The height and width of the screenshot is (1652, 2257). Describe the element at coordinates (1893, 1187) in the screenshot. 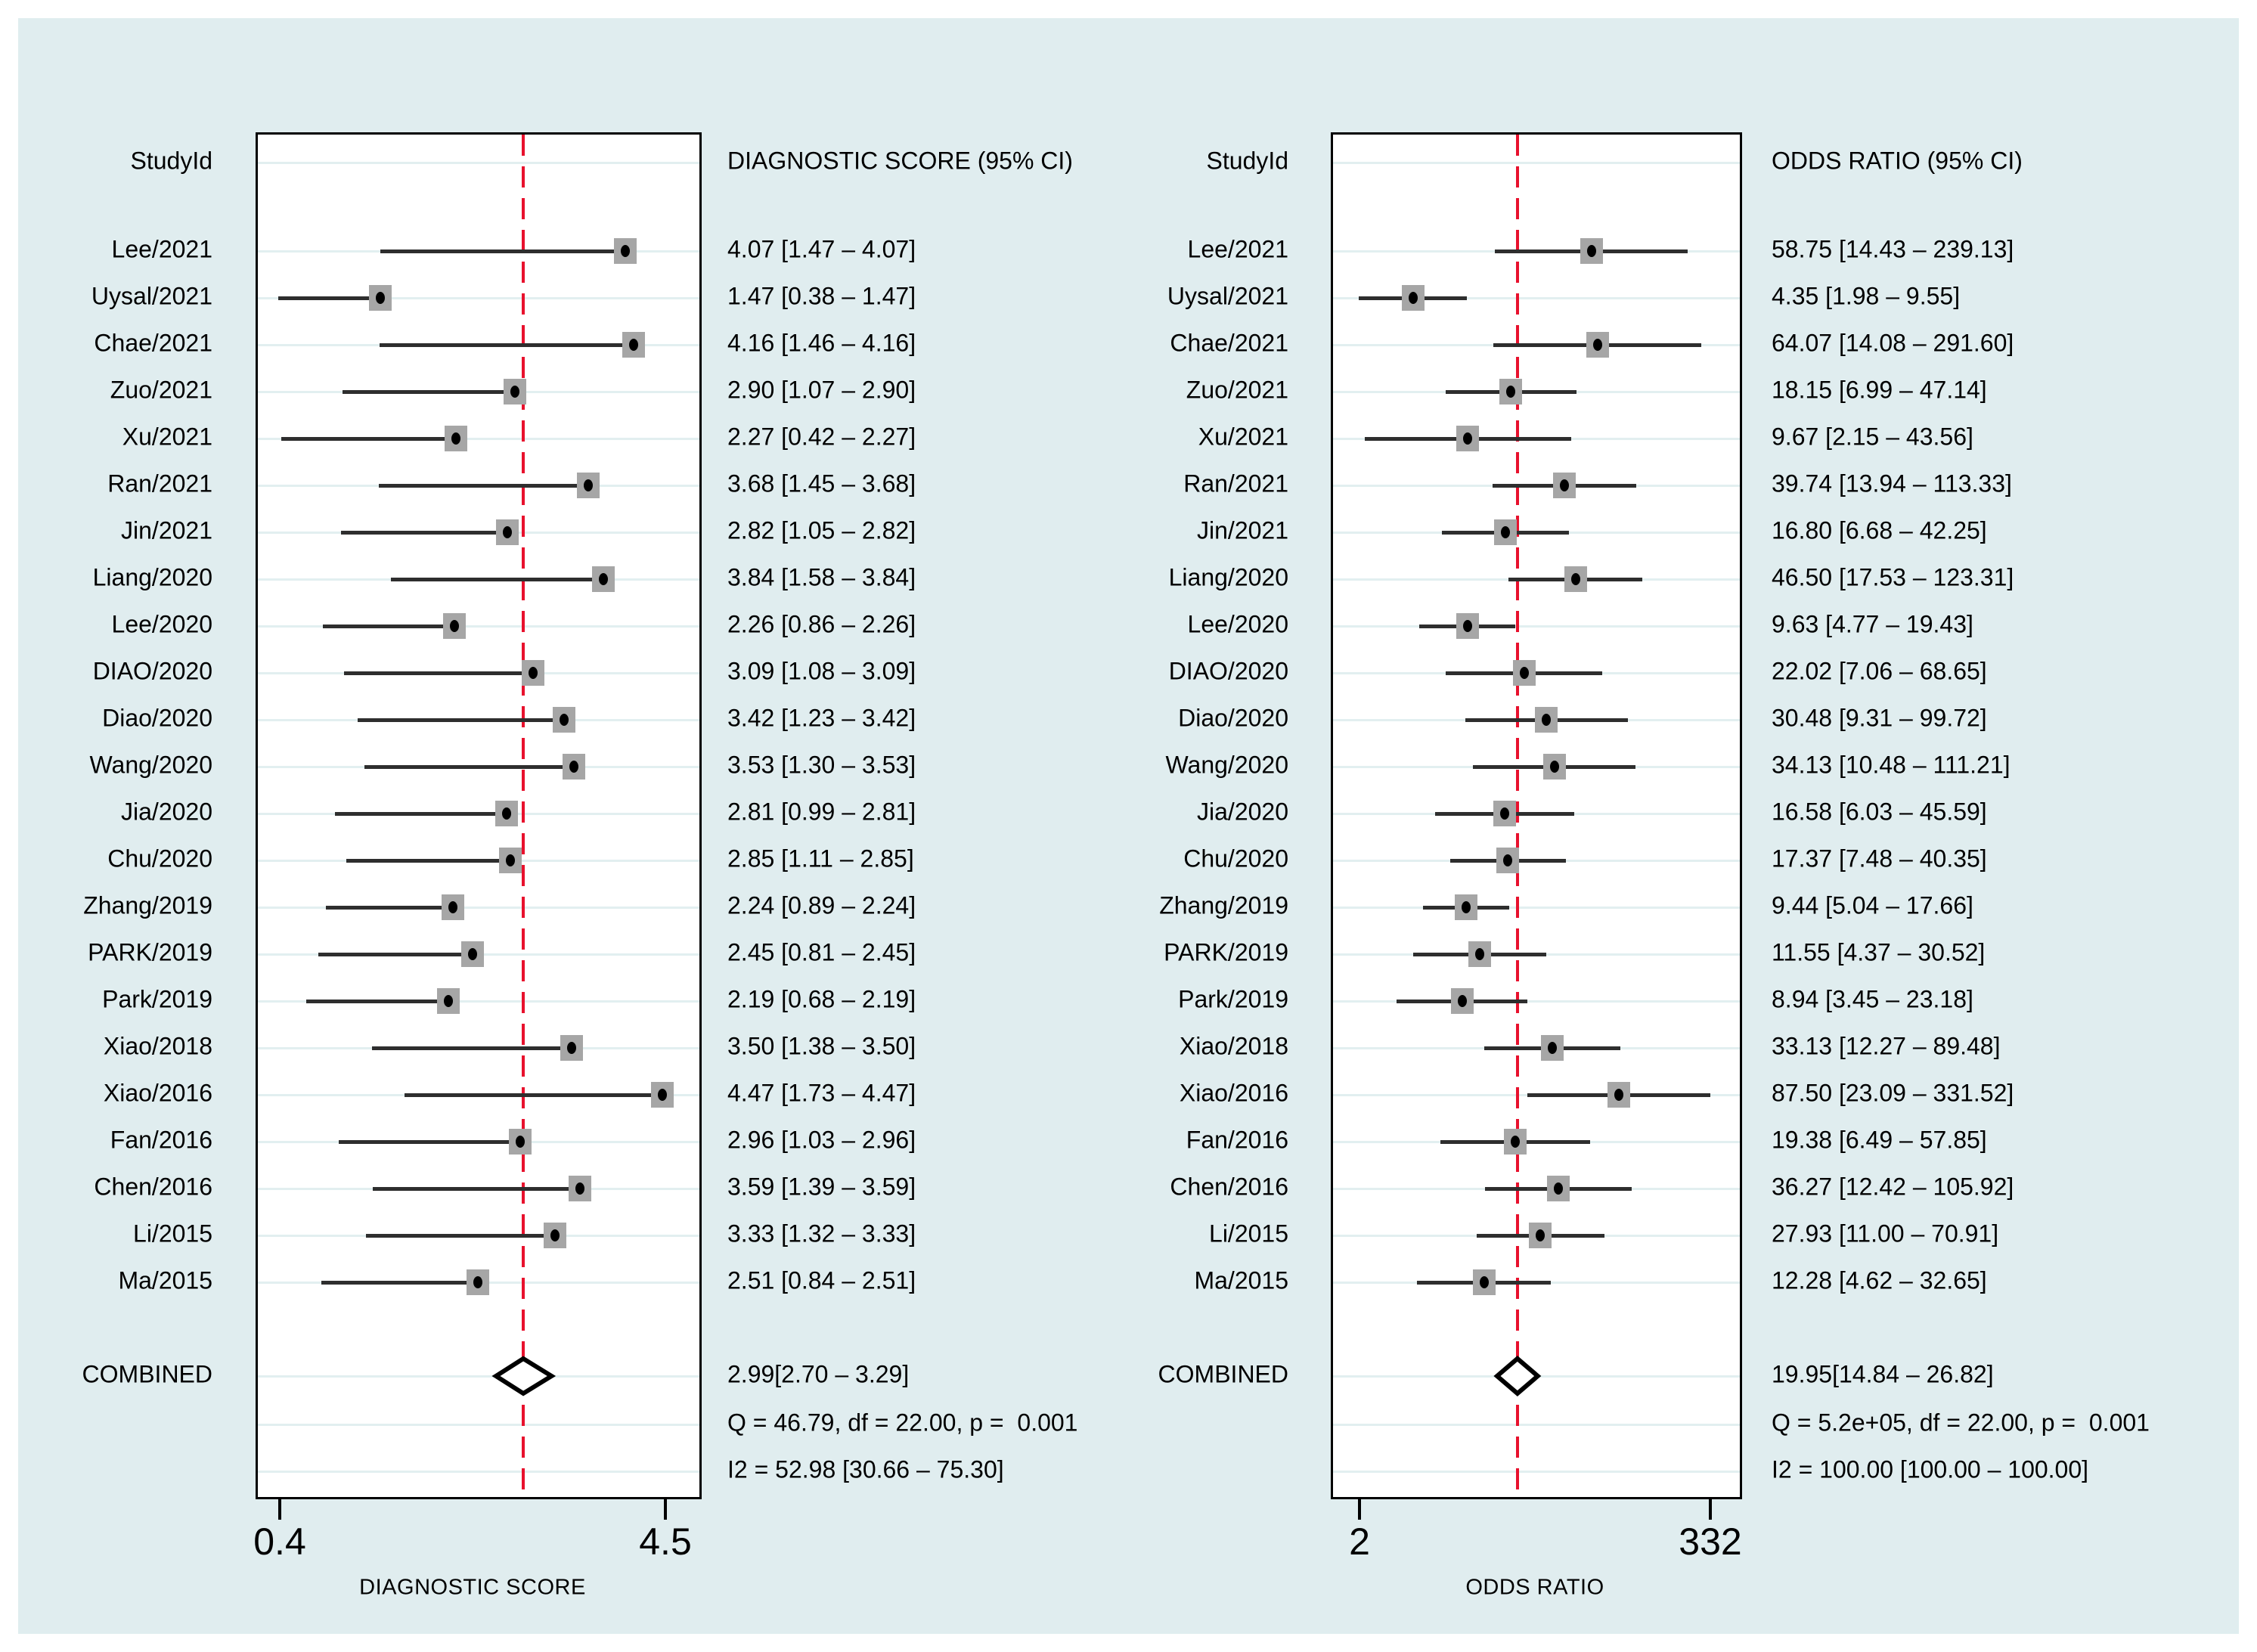

I see `study-value: 36.27 [12.42 – 105.92]` at that location.